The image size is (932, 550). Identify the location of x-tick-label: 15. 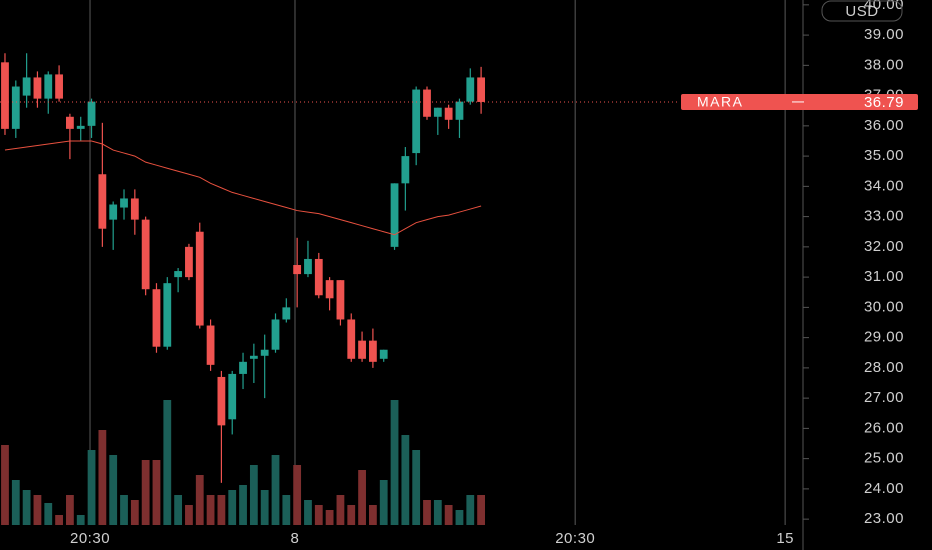
(785, 538).